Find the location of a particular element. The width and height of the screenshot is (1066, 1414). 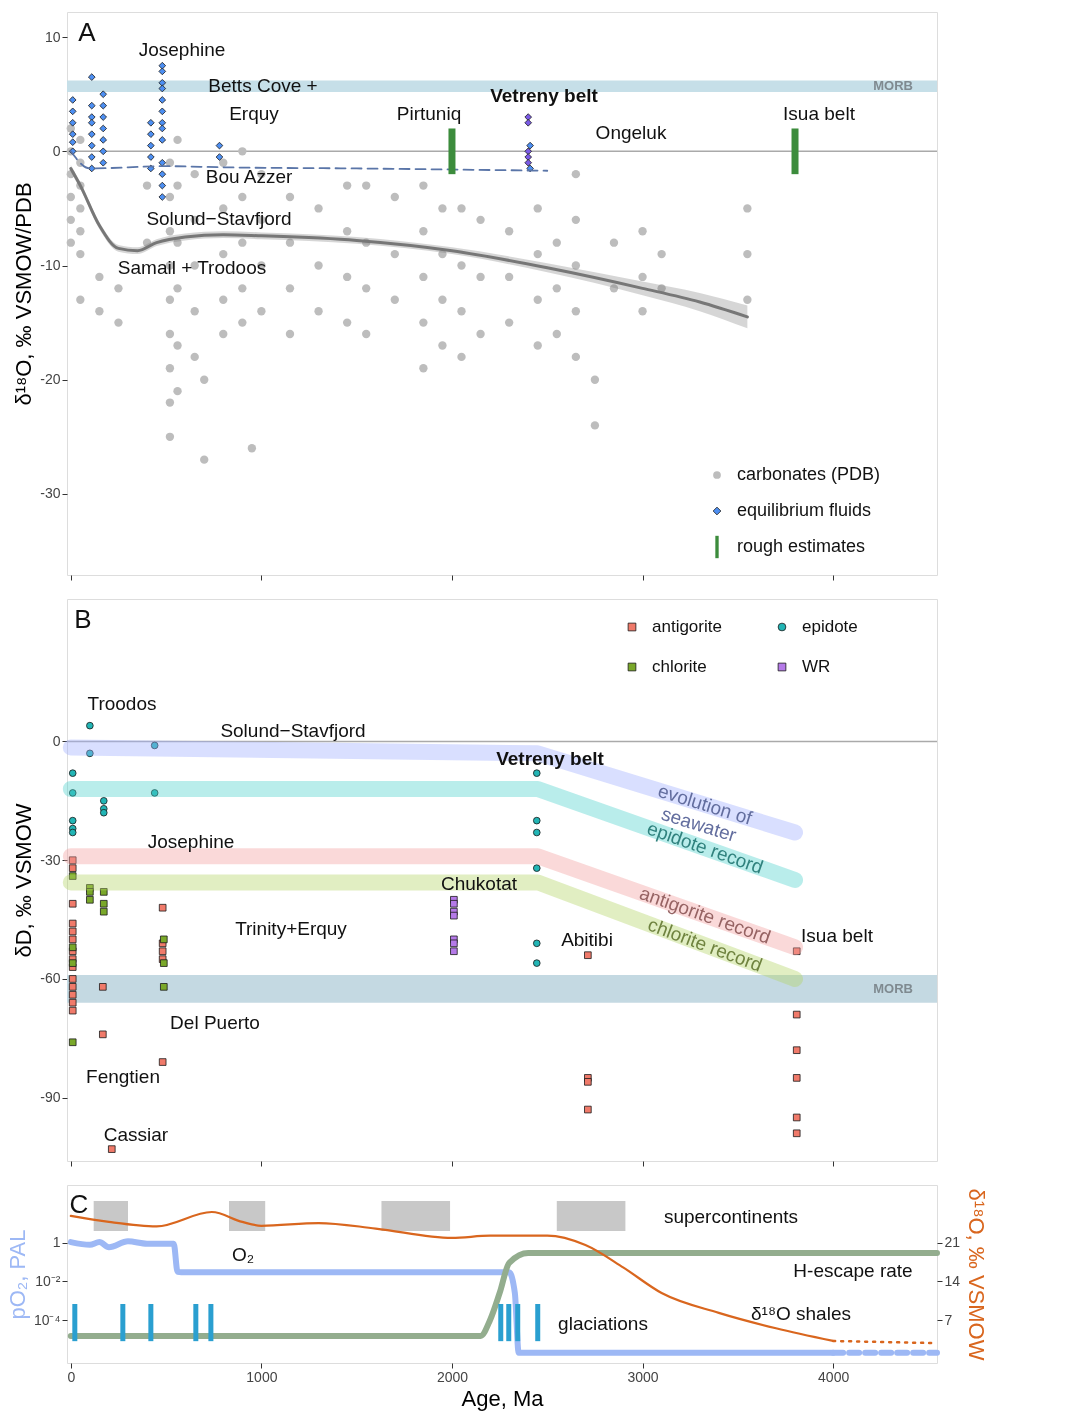

x-tick-label: 2000 is located at coordinates (452, 1376).